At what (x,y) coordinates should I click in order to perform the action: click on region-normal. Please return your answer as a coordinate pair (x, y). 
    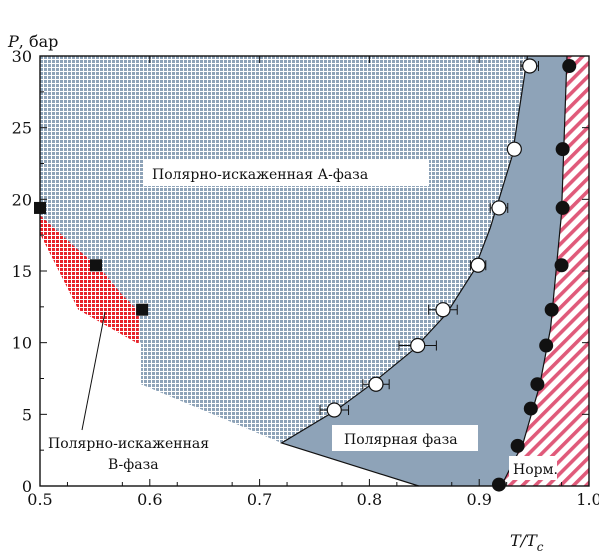
    Looking at the image, I should click on (545, 271).